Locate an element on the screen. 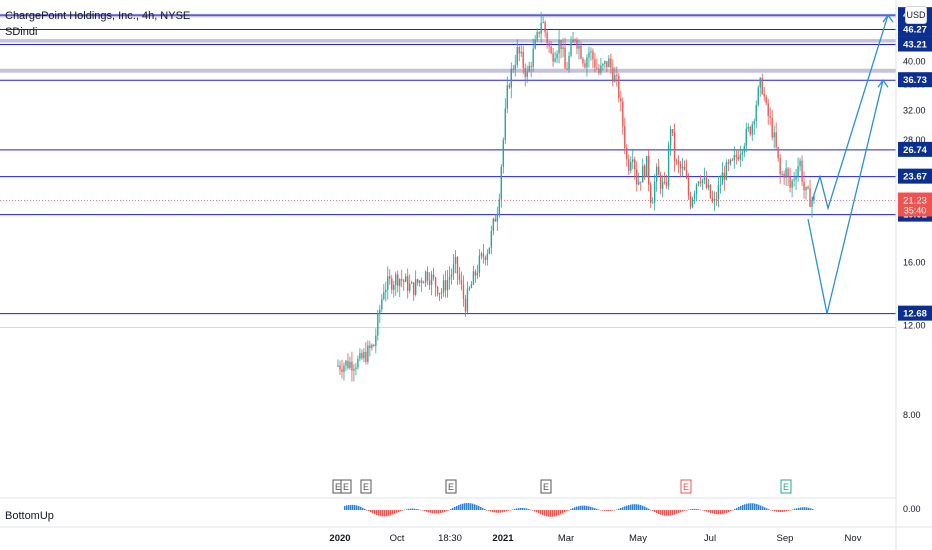 The image size is (932, 550). level-price-badge: 26.74 is located at coordinates (915, 149).